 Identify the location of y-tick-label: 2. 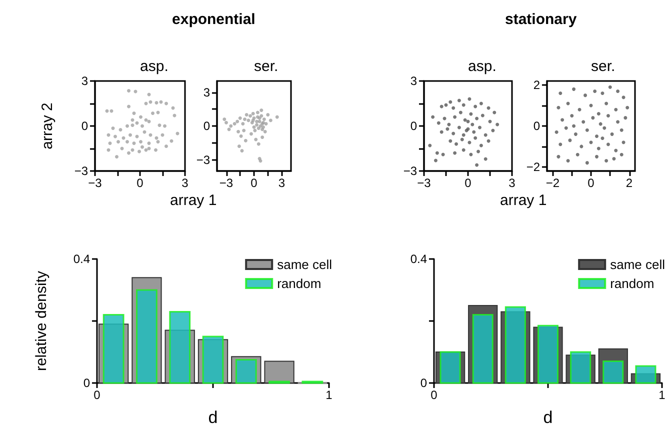
(536, 85).